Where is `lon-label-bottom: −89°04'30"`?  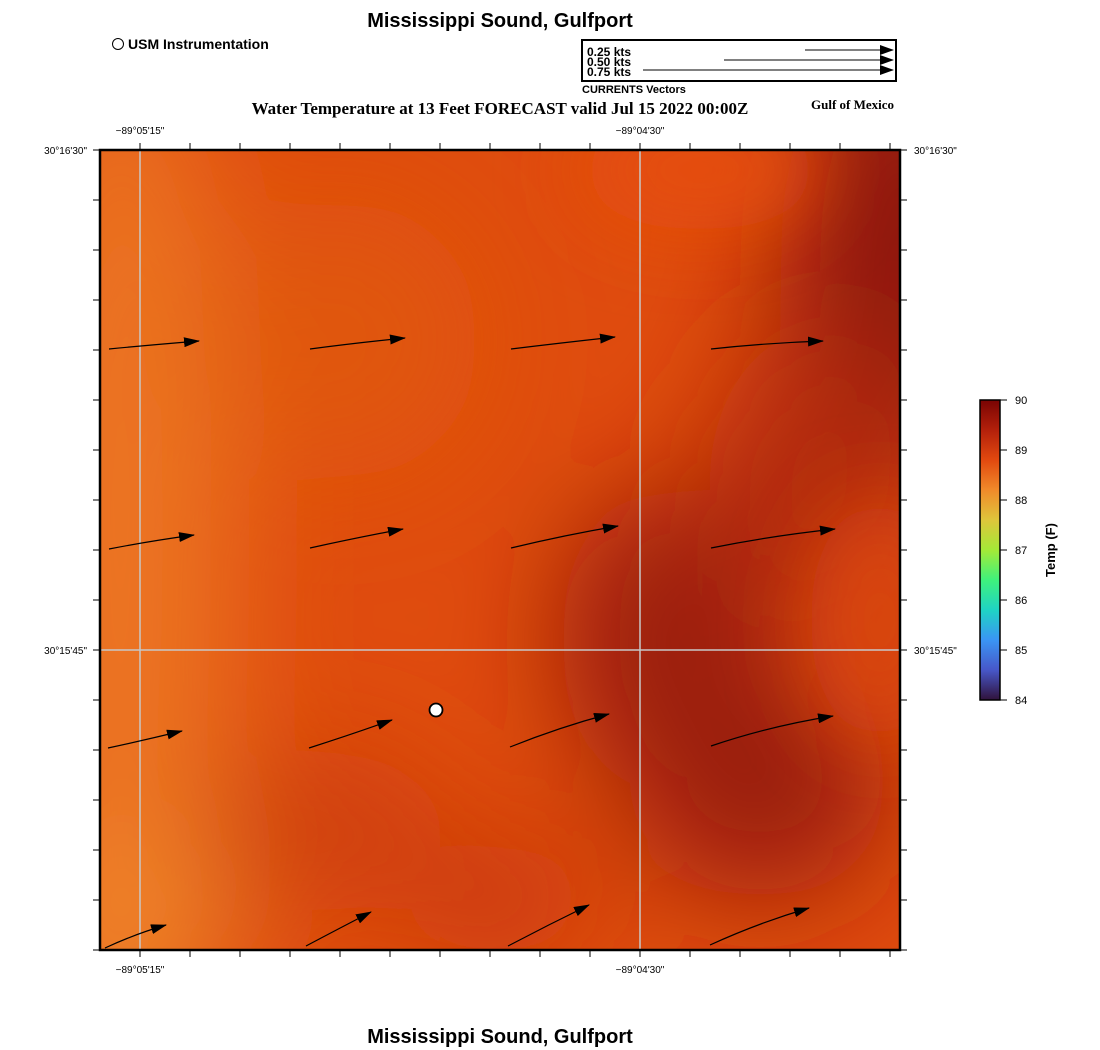
lon-label-bottom: −89°04'30" is located at coordinates (640, 970).